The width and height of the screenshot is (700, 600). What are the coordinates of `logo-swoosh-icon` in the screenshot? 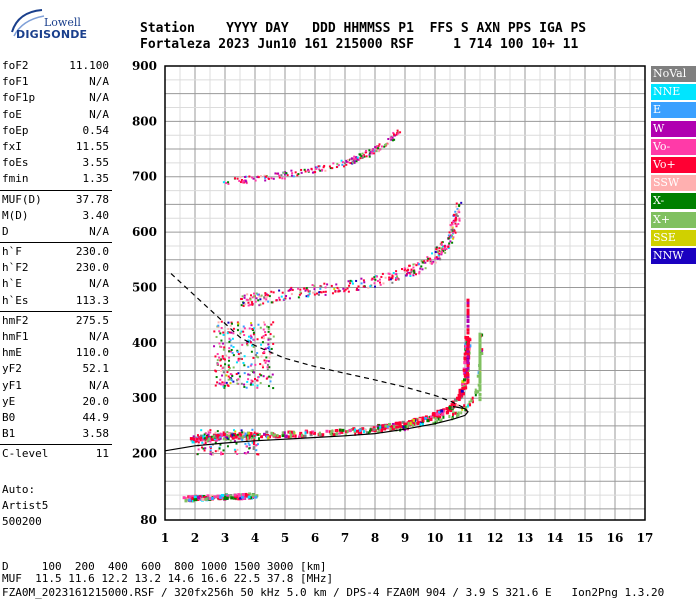 It's located at (28, 23).